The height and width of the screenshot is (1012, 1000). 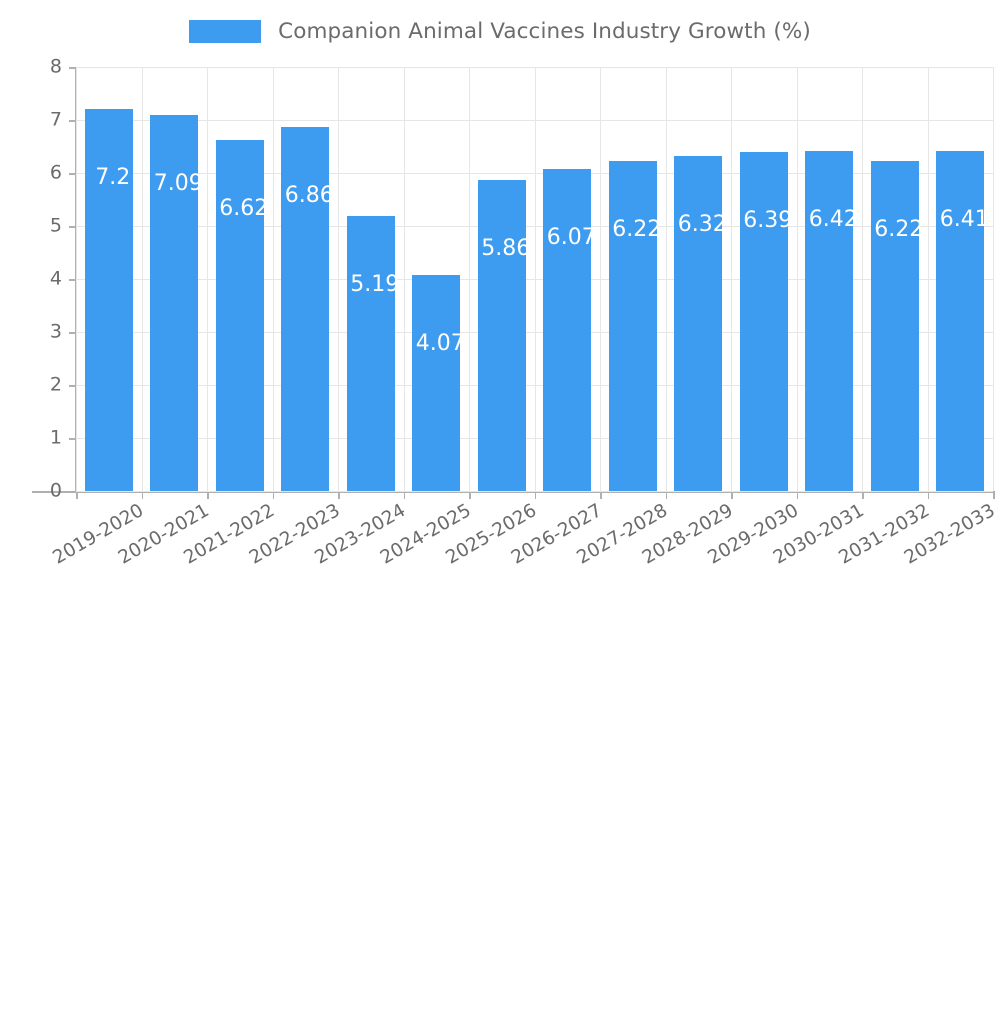 What do you see at coordinates (440, 344) in the screenshot?
I see `bar-value-label: 4.07` at bounding box center [440, 344].